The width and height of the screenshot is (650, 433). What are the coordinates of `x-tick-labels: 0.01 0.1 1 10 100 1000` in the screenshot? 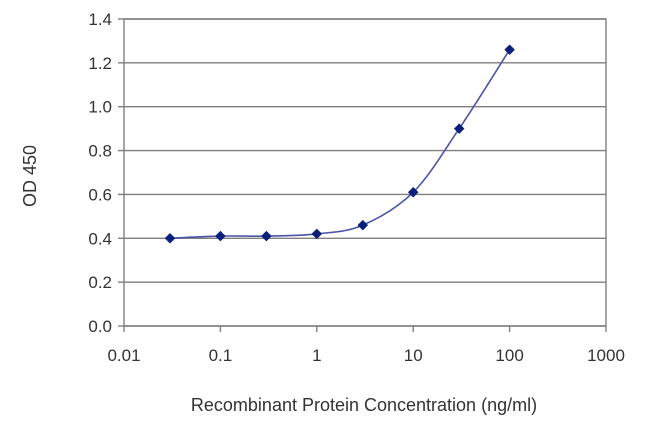 It's located at (365, 355).